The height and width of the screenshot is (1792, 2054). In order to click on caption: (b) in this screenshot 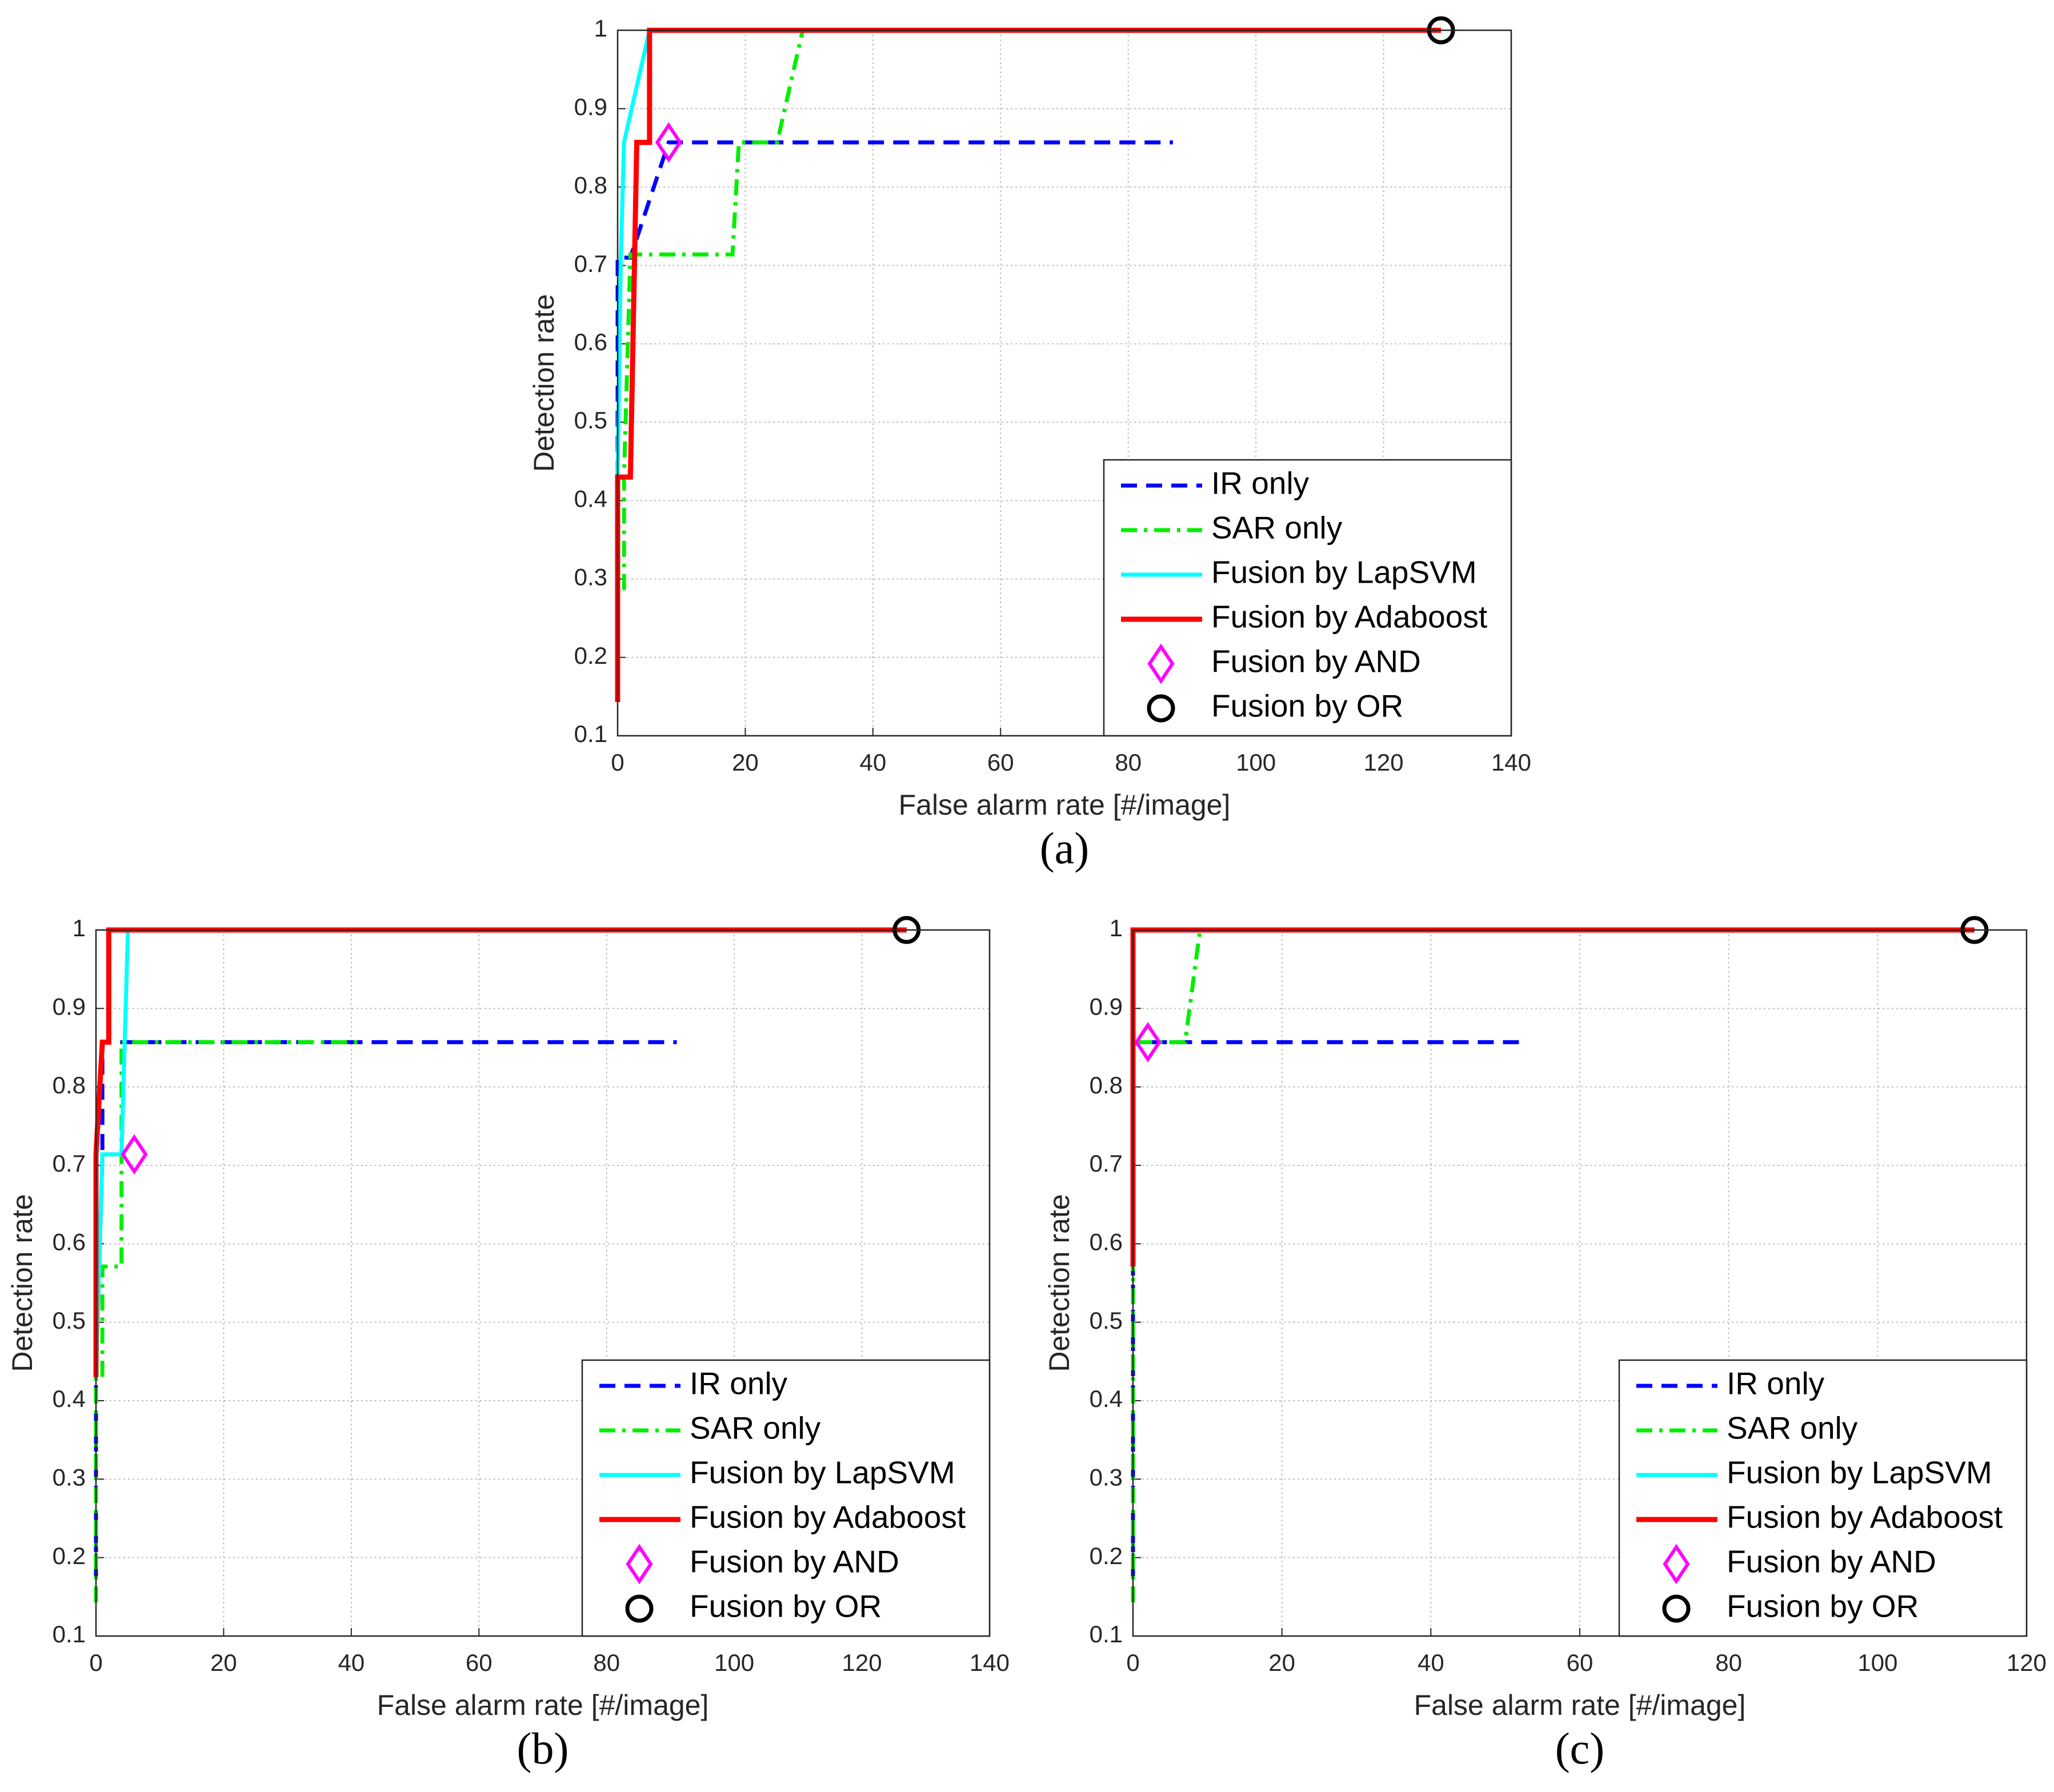, I will do `click(543, 1748)`.